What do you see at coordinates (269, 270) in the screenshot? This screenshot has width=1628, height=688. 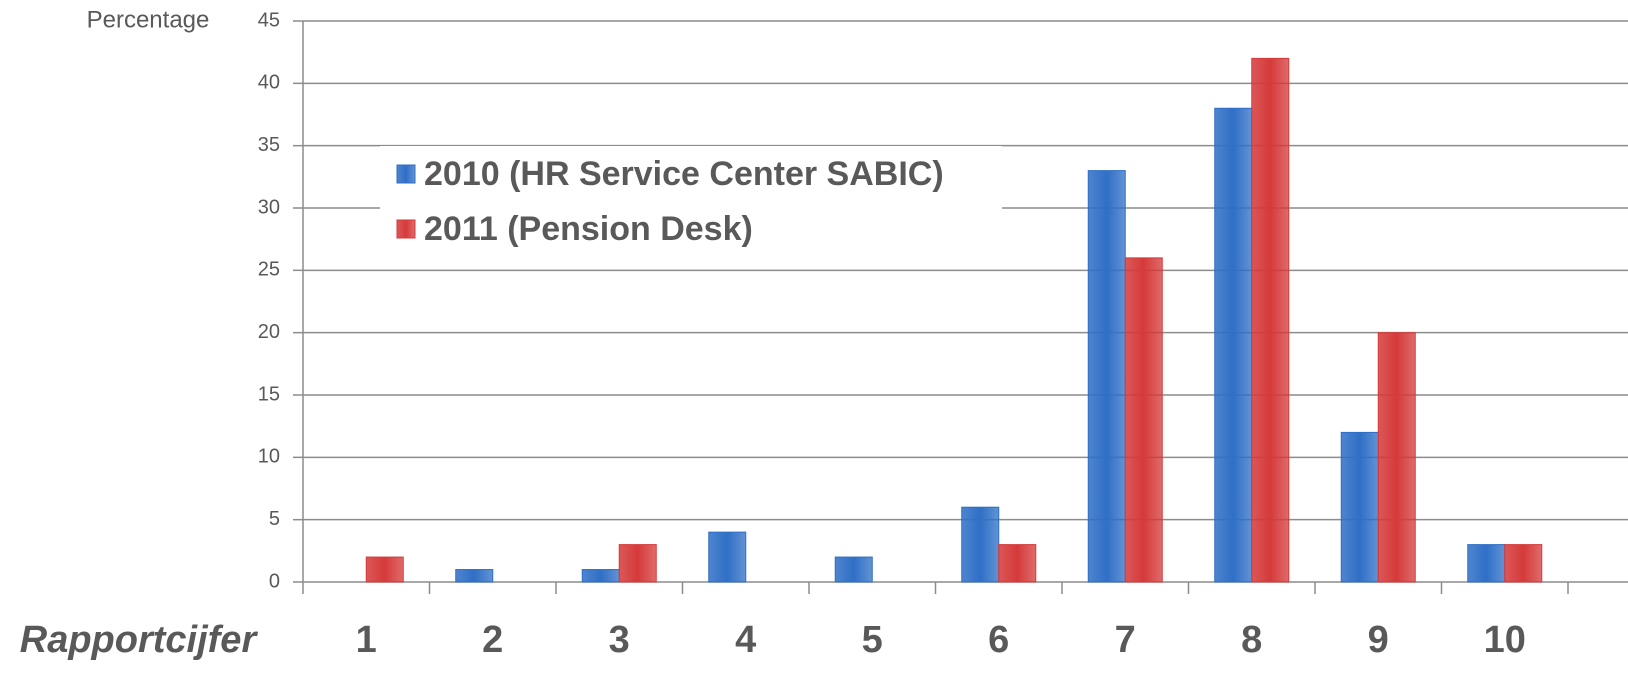 I see `y-tick-label: 25` at bounding box center [269, 270].